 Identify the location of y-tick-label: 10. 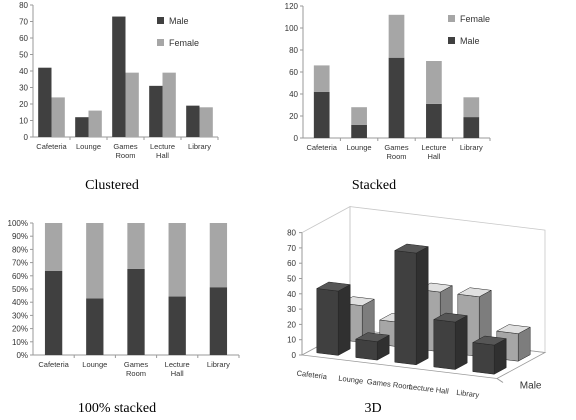
(23, 121).